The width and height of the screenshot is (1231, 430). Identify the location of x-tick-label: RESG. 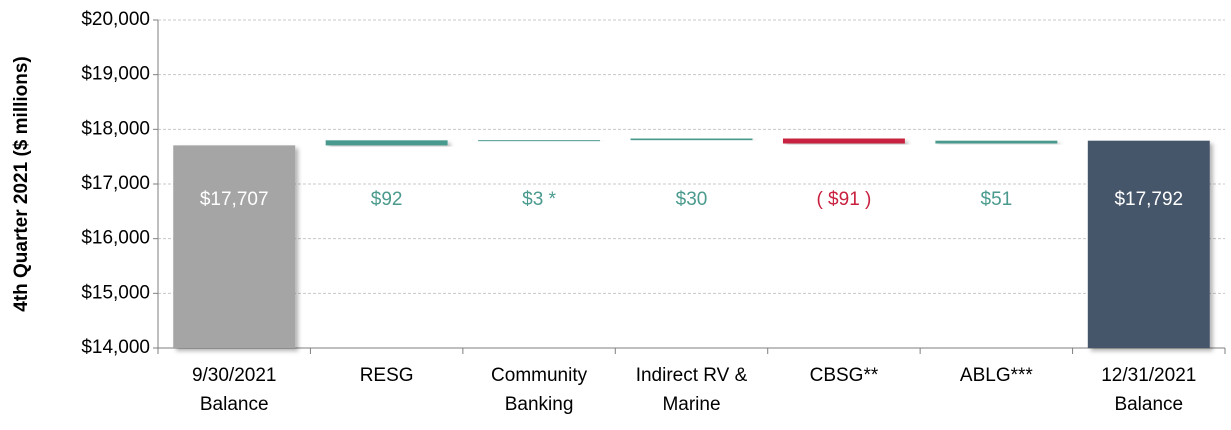
(387, 375).